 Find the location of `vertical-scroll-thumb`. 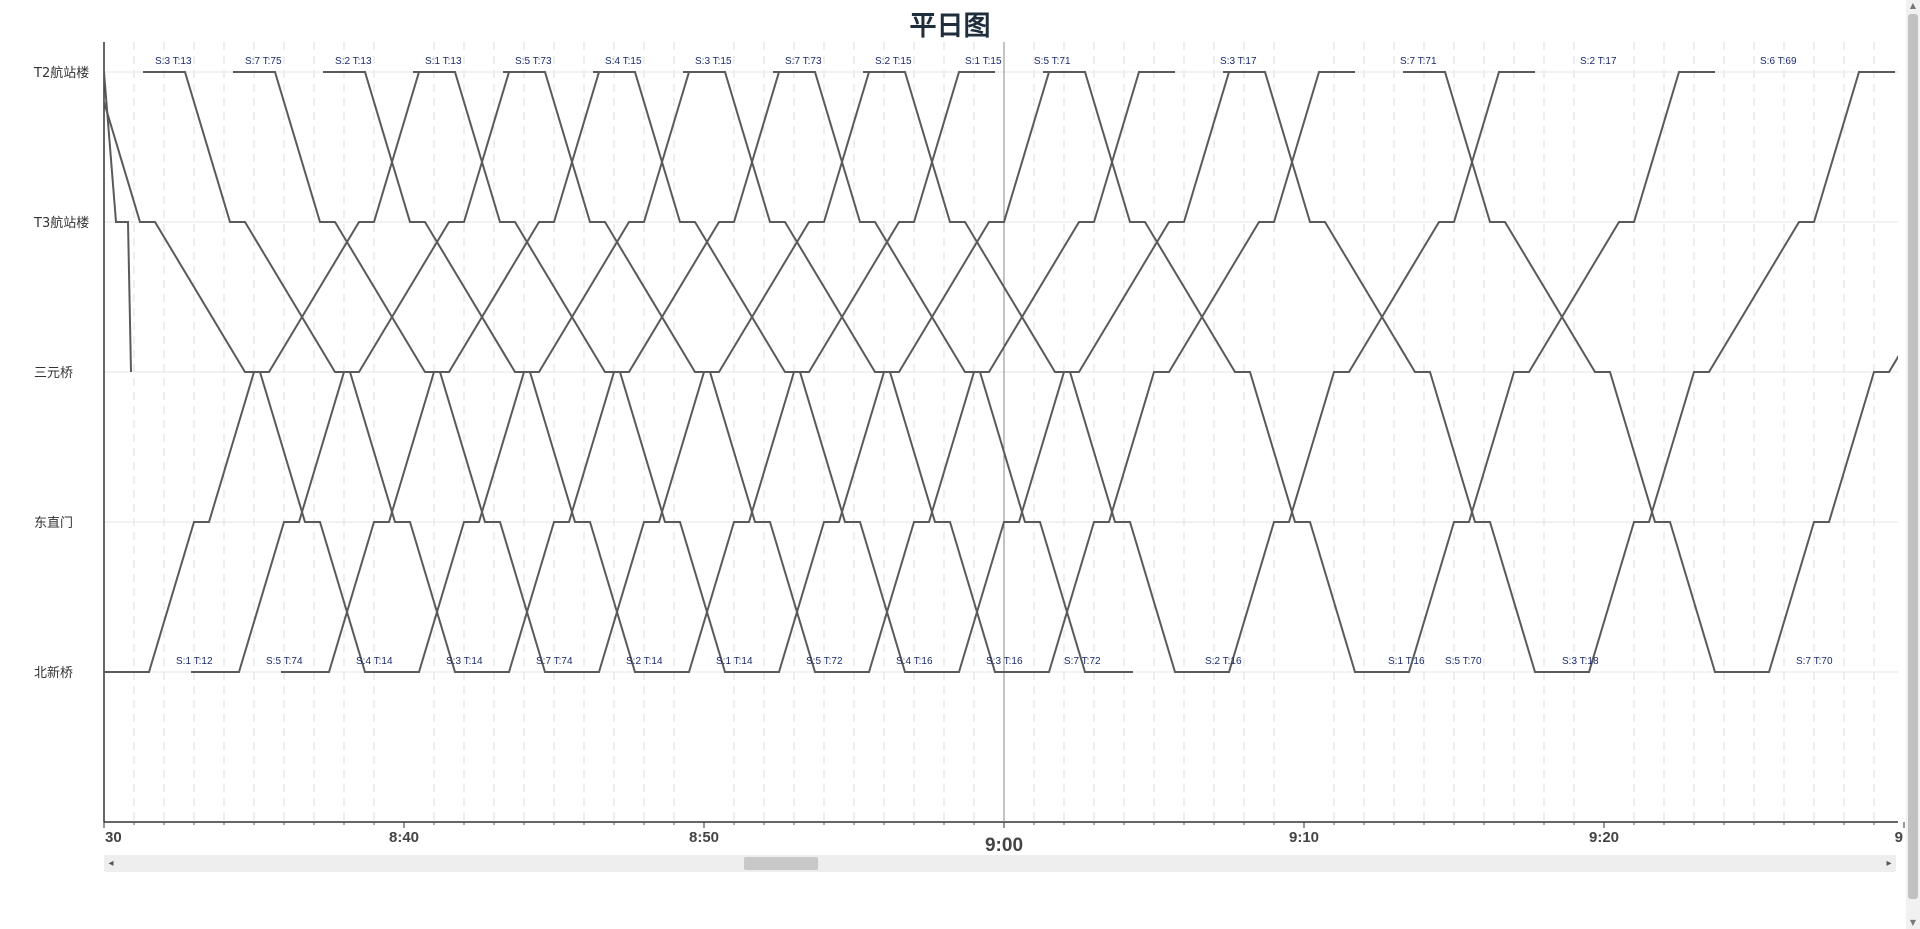

vertical-scroll-thumb is located at coordinates (1913, 456).